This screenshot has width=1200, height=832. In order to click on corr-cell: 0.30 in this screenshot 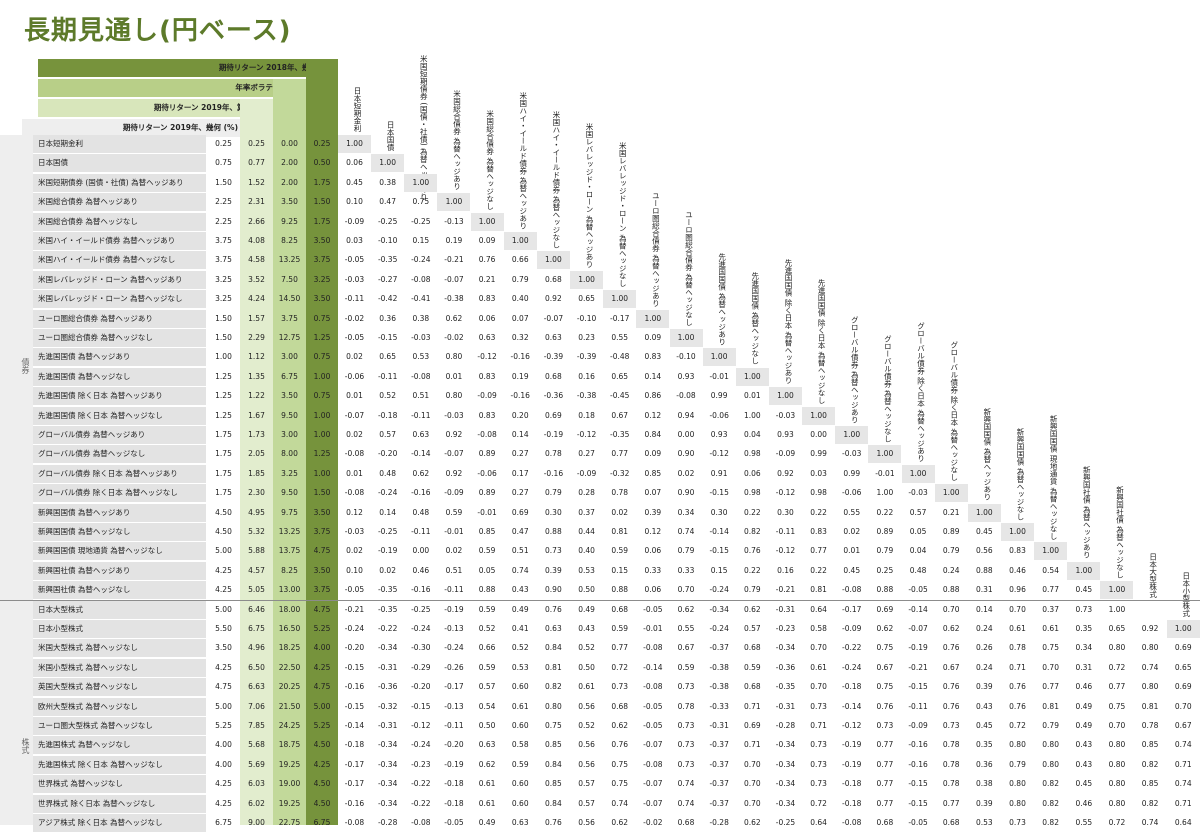, I will do `click(553, 512)`.